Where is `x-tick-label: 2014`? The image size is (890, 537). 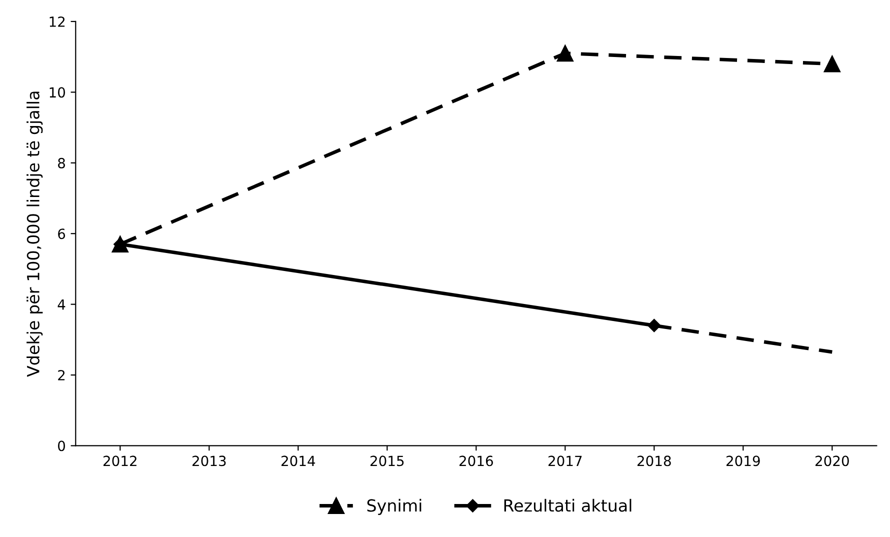 x-tick-label: 2014 is located at coordinates (298, 461).